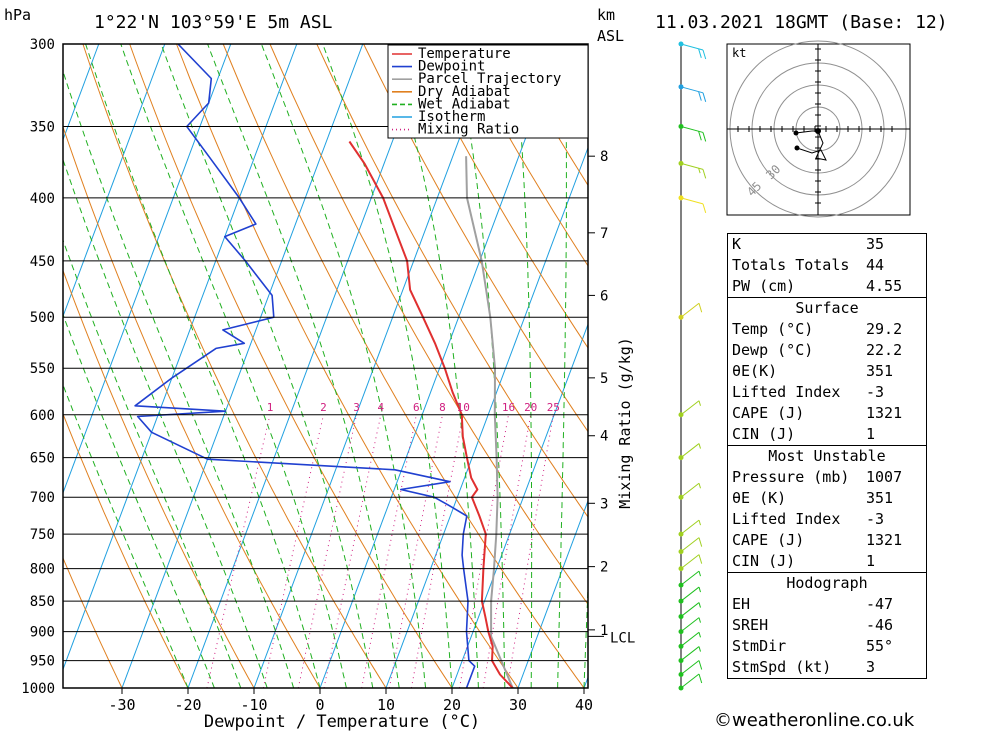 The width and height of the screenshot is (1000, 737). Describe the element at coordinates (894, 540) in the screenshot. I see `mu-value: 1321` at that location.